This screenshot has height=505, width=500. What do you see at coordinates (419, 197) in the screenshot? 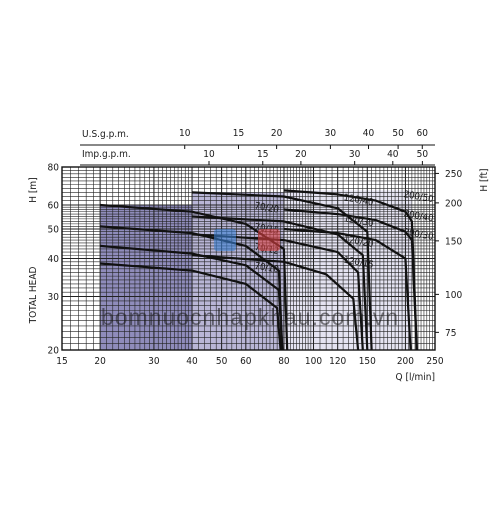
I see `curve-label-200-50: 200/50` at bounding box center [419, 197].